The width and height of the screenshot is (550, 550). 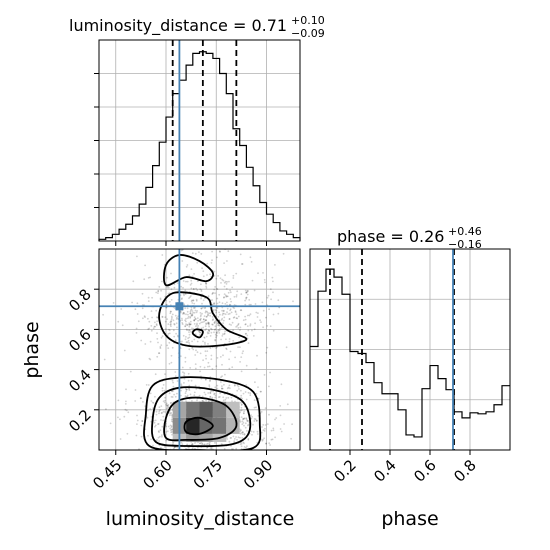 What do you see at coordinates (345, 471) in the screenshot?
I see `tick-label-x-phase-0: 0.2` at bounding box center [345, 471].